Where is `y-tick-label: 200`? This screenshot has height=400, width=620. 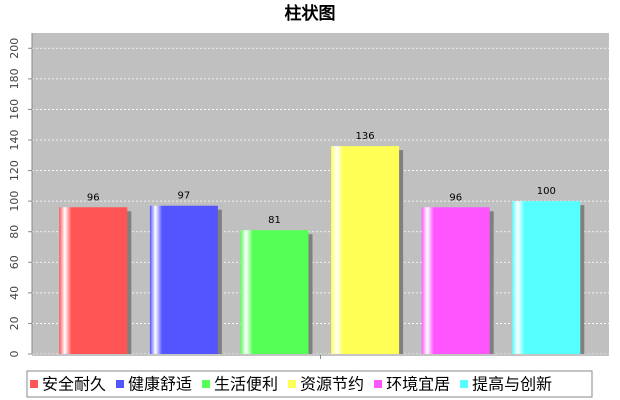
y-tick-label: 200 is located at coordinates (14, 48).